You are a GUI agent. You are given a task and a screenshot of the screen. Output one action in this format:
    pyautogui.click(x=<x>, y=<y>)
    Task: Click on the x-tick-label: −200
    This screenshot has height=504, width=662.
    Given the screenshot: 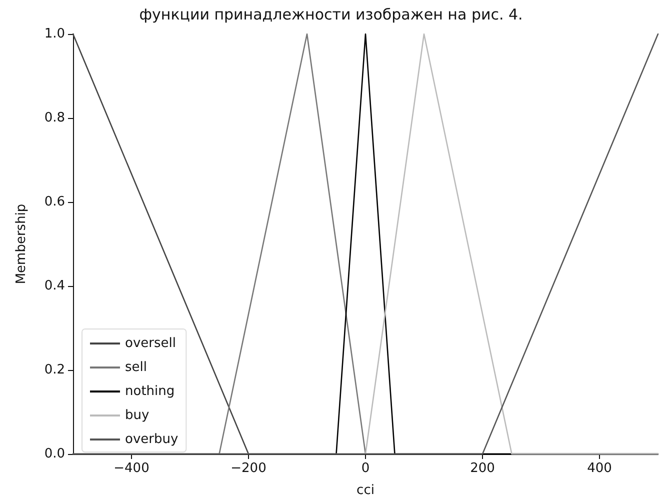 What is the action you would take?
    pyautogui.click(x=248, y=468)
    